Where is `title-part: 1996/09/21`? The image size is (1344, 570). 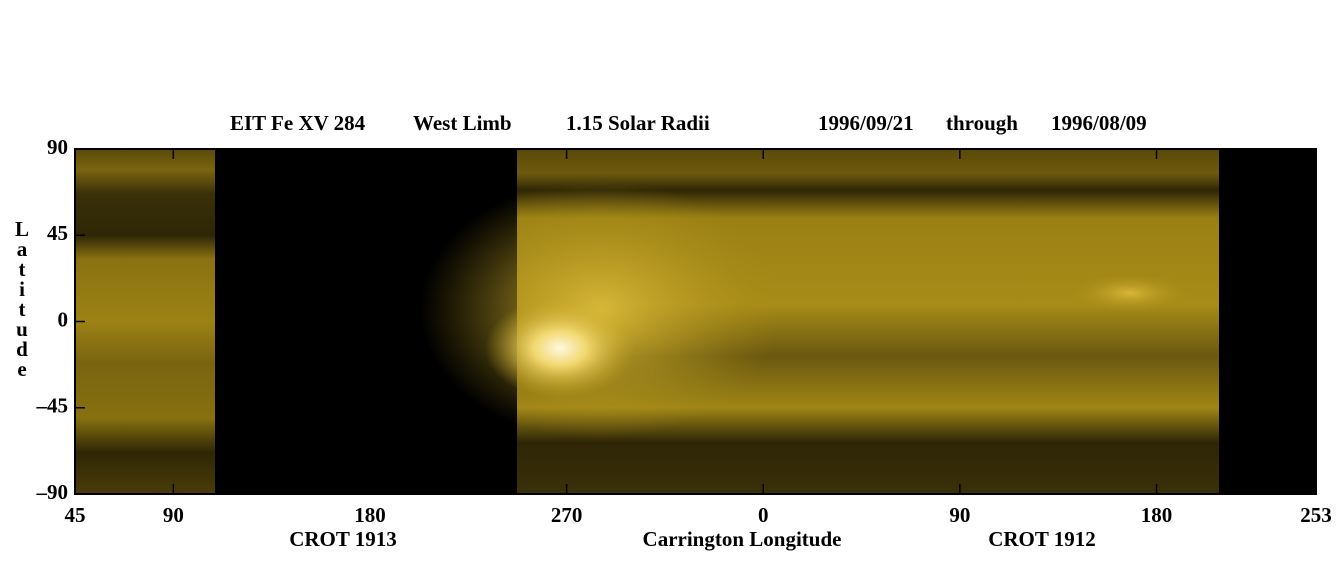 title-part: 1996/09/21 is located at coordinates (866, 123).